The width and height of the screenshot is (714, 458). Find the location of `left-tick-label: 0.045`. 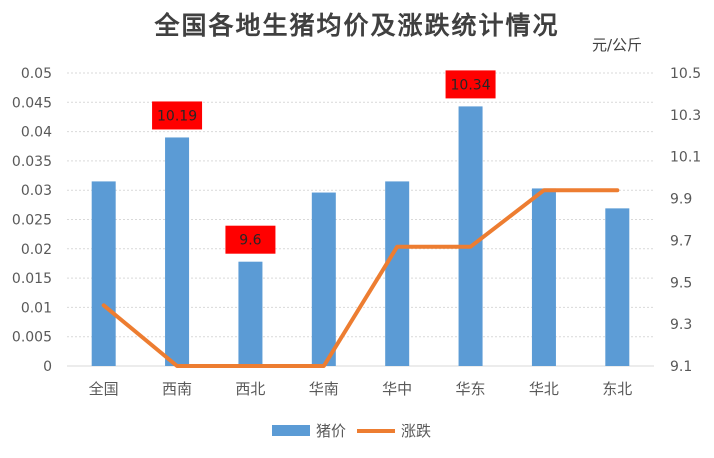

left-tick-label: 0.045 is located at coordinates (32, 103).